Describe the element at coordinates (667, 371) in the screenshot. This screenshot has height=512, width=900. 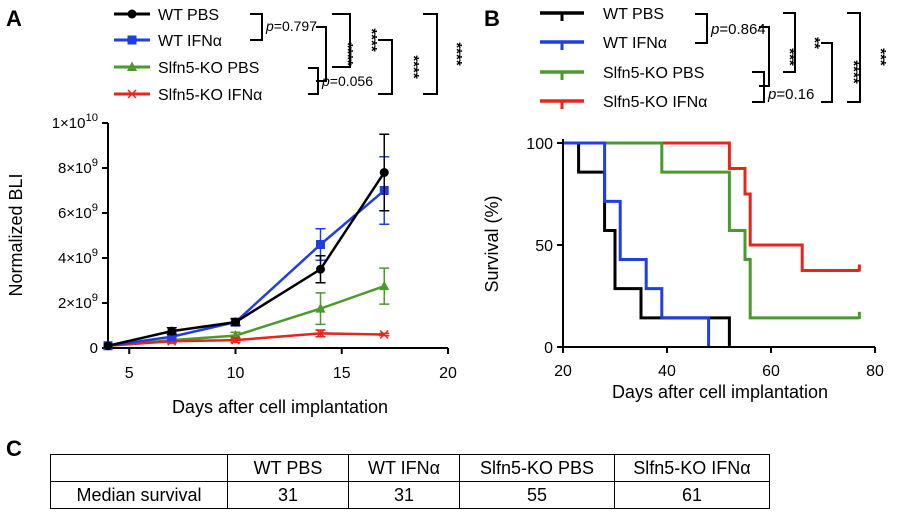
I see `x-tick-label-b: 40` at that location.